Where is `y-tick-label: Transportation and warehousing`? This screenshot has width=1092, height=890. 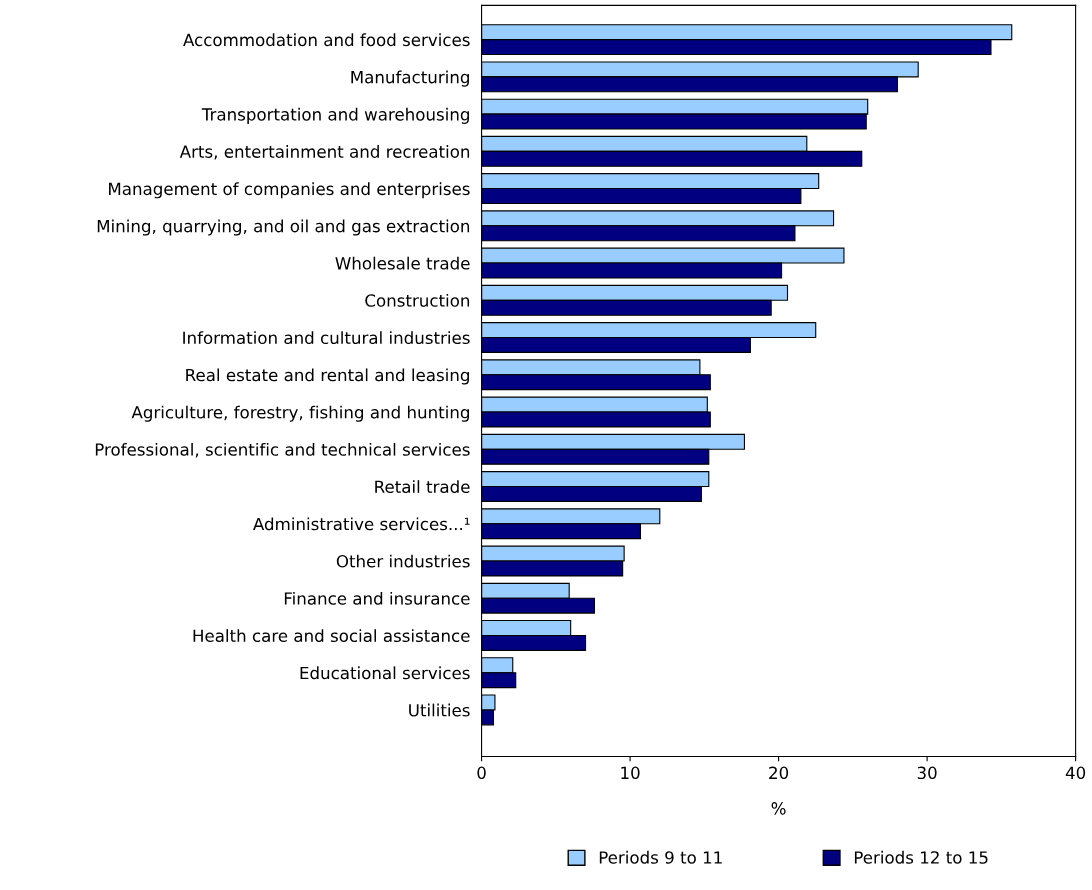 y-tick-label: Transportation and warehousing is located at coordinates (335, 115).